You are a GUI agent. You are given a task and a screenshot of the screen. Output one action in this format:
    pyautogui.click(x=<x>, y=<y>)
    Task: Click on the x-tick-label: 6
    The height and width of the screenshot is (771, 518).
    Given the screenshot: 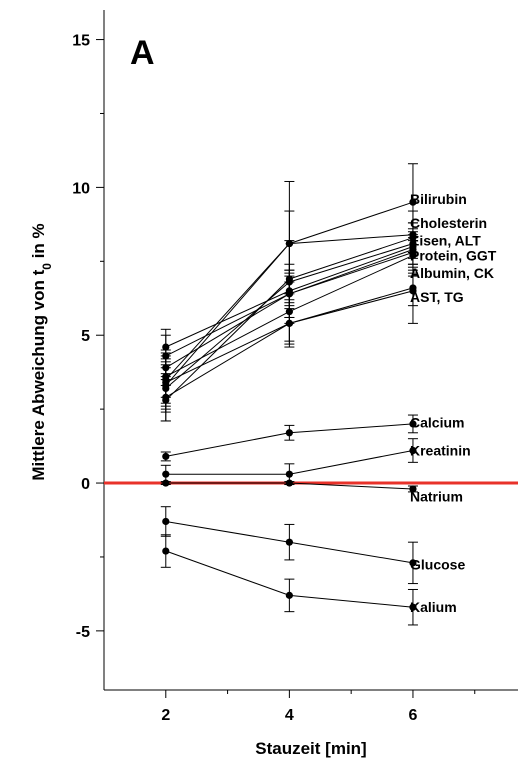 What is the action you would take?
    pyautogui.click(x=413, y=715)
    